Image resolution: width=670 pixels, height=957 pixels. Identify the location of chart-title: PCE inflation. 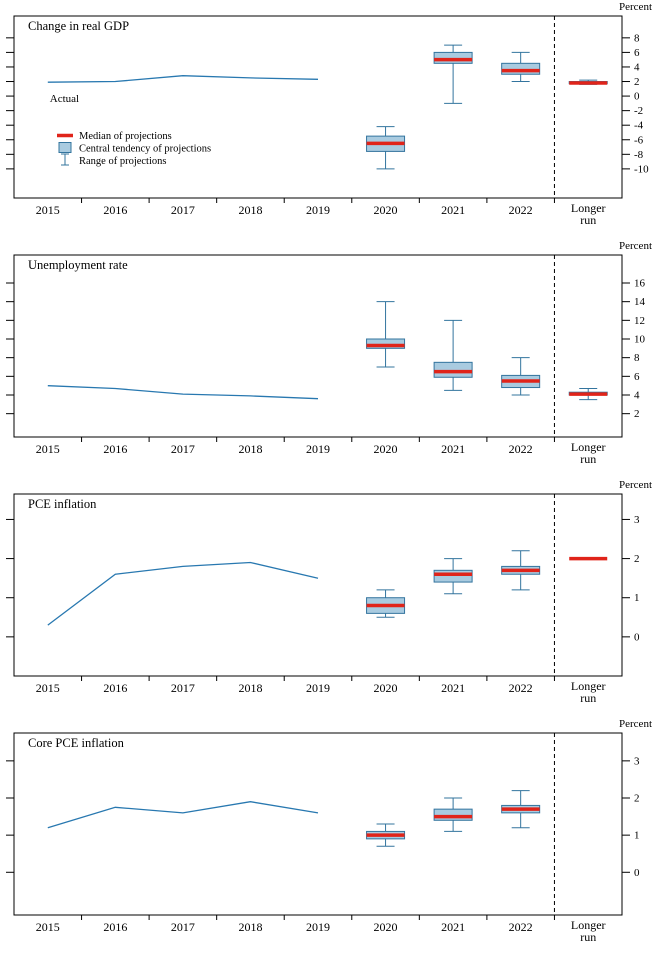
(62, 504).